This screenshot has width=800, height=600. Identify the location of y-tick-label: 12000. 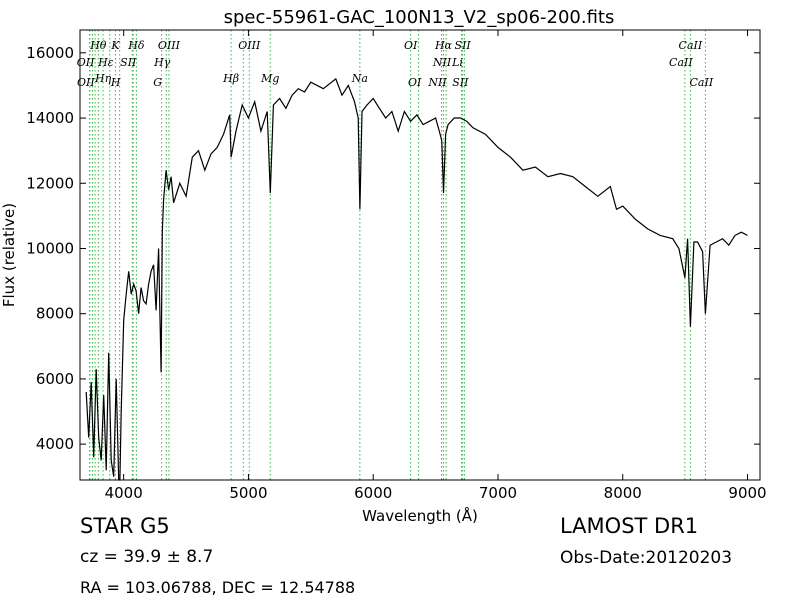
(50, 183).